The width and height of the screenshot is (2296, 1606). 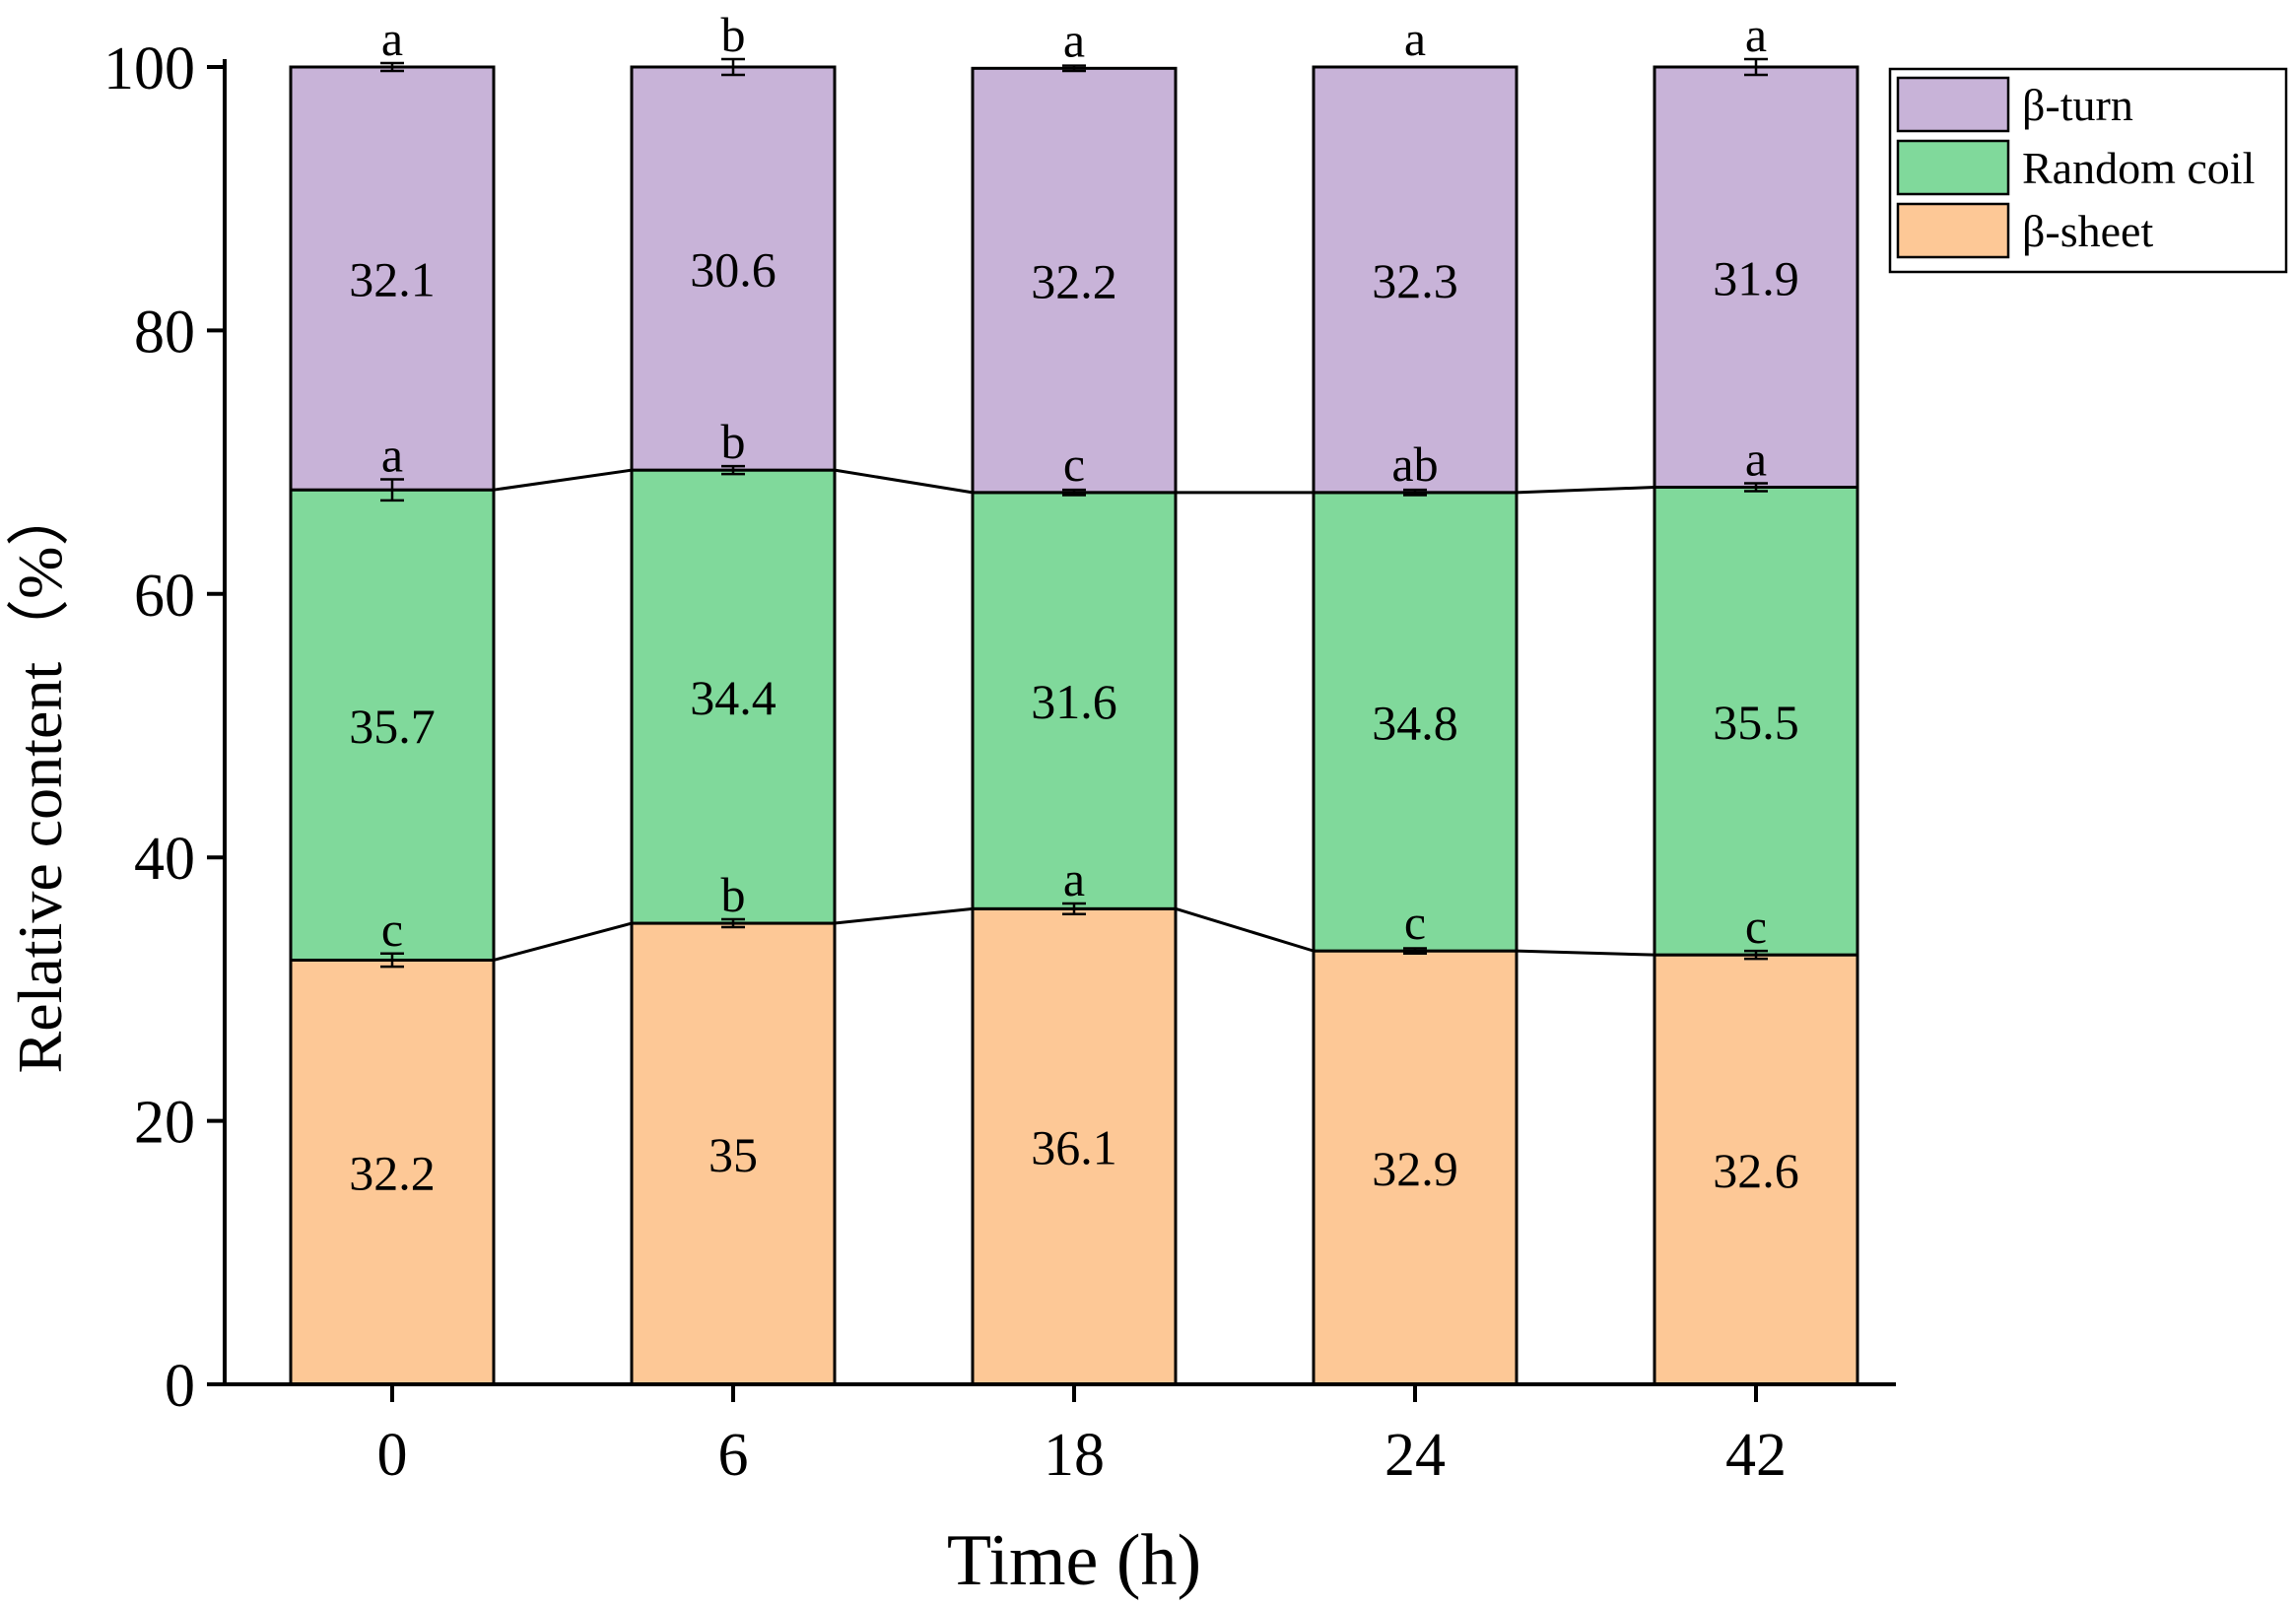 What do you see at coordinates (2138, 168) in the screenshot?
I see `legend-label: Random coil` at bounding box center [2138, 168].